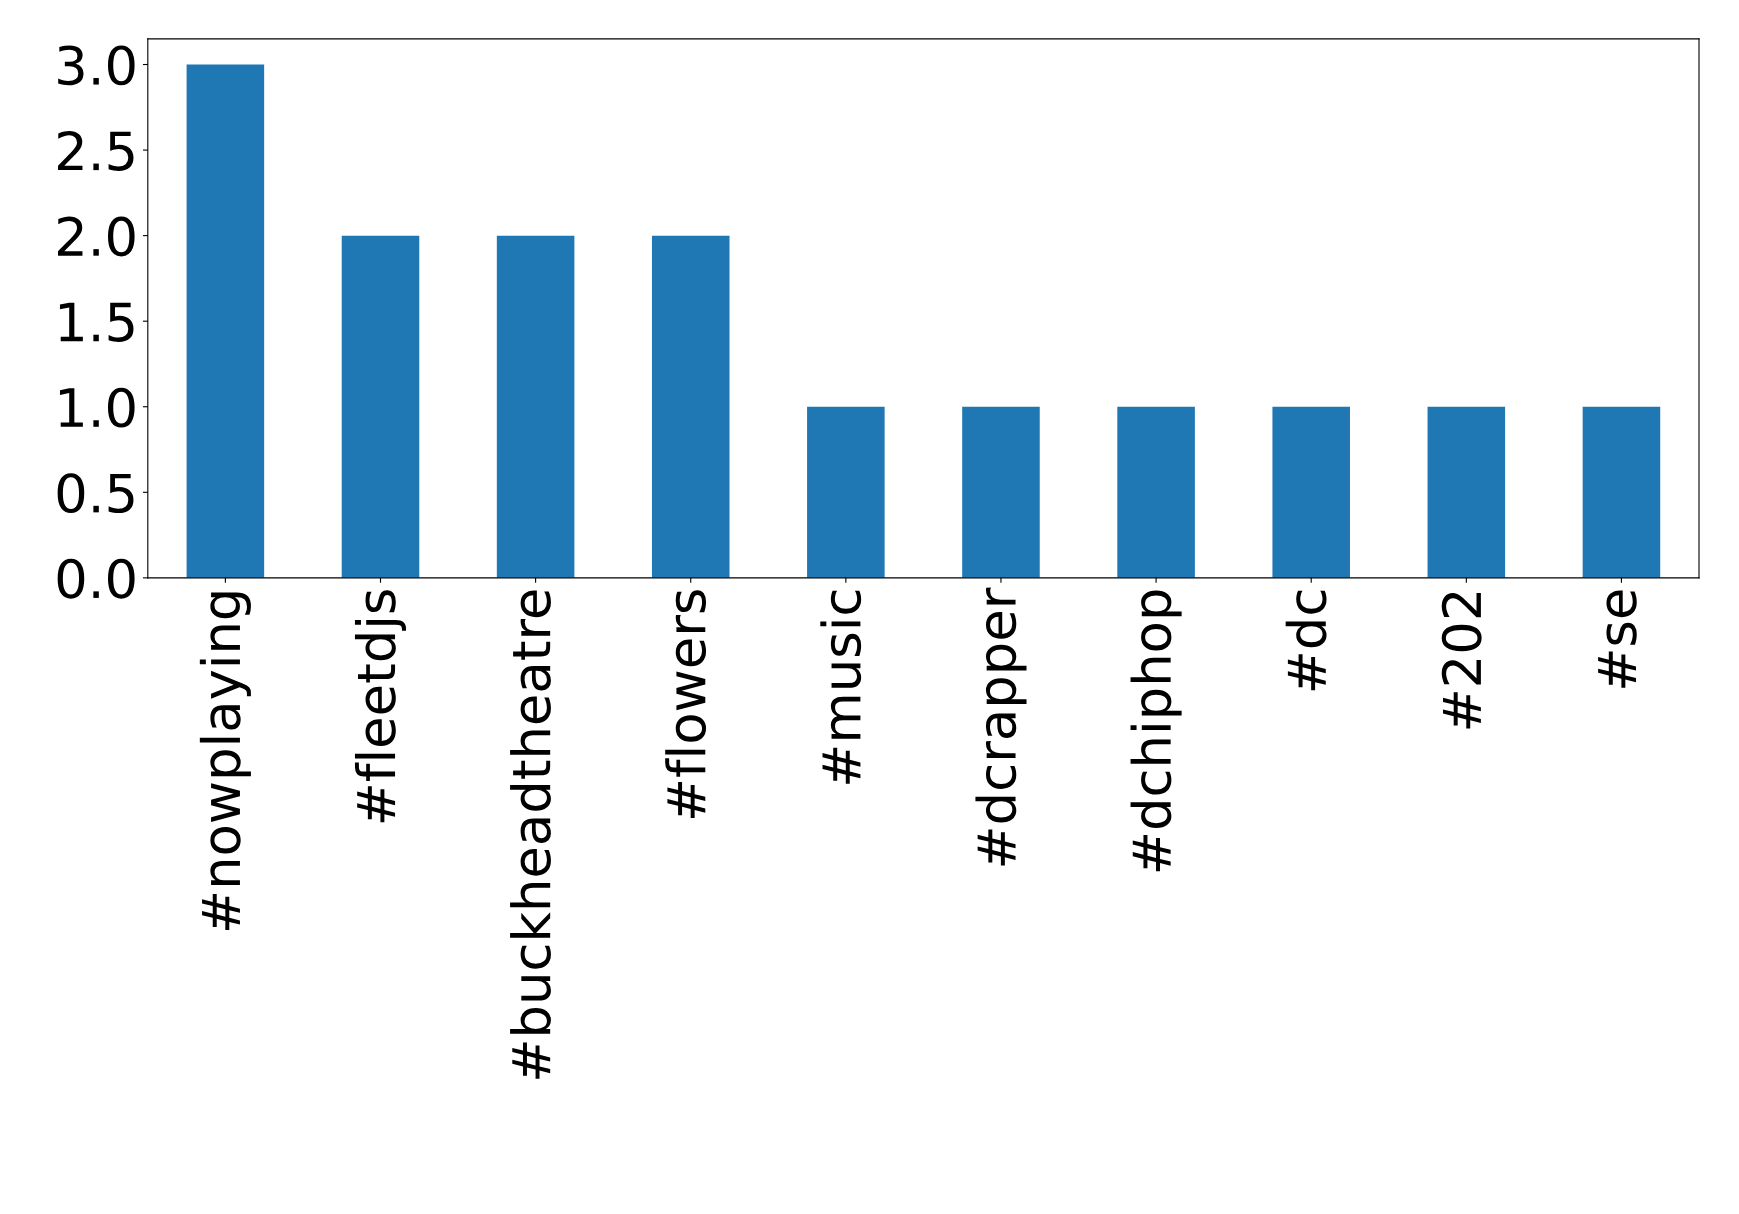  What do you see at coordinates (96, 236) in the screenshot?
I see `y-tick-label: 2.0` at bounding box center [96, 236].